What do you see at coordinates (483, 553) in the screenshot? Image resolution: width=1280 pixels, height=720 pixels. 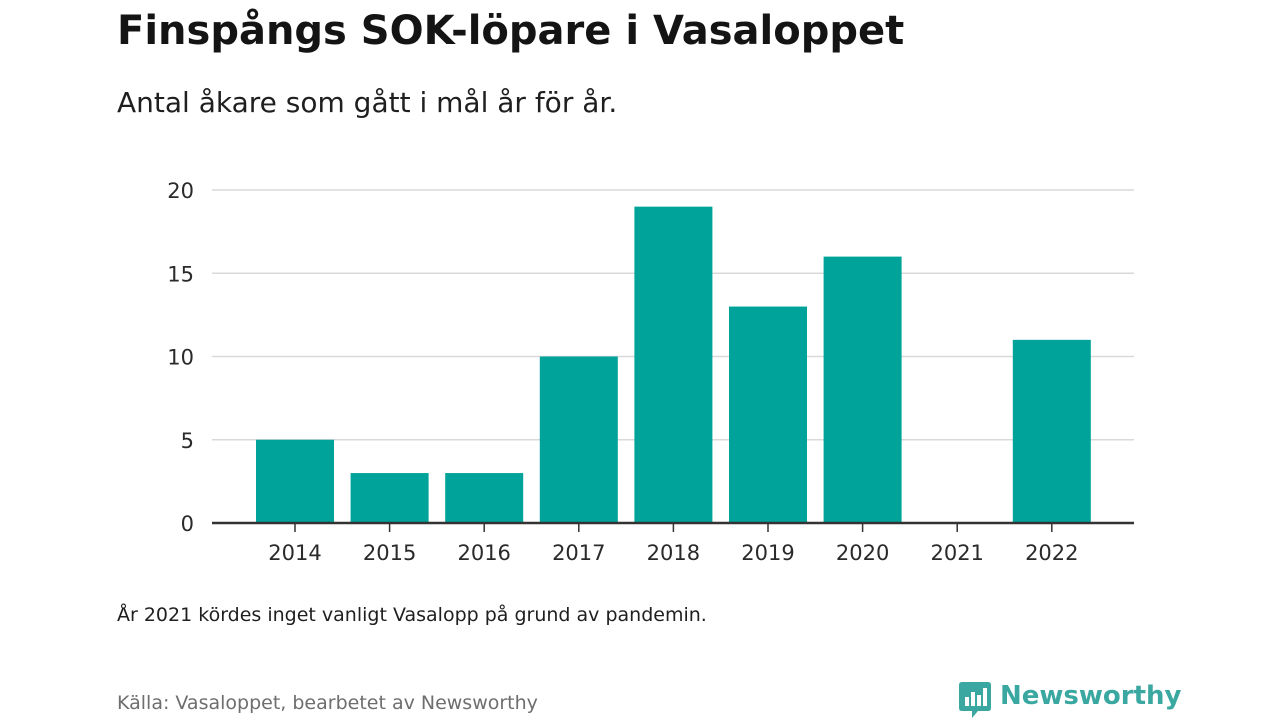 I see `x-tick-label: 2016` at bounding box center [483, 553].